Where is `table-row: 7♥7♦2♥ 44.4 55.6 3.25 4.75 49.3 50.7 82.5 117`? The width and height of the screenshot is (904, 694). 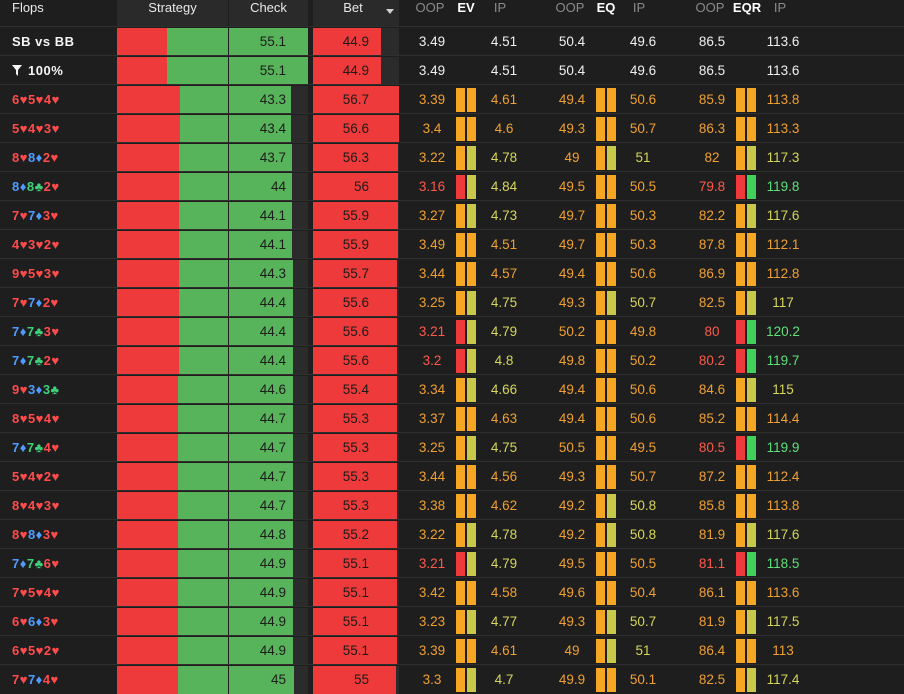 table-row: 7♥7♦2♥ 44.4 55.6 3.25 4.75 49.3 50.7 82.5 117 is located at coordinates (452, 302).